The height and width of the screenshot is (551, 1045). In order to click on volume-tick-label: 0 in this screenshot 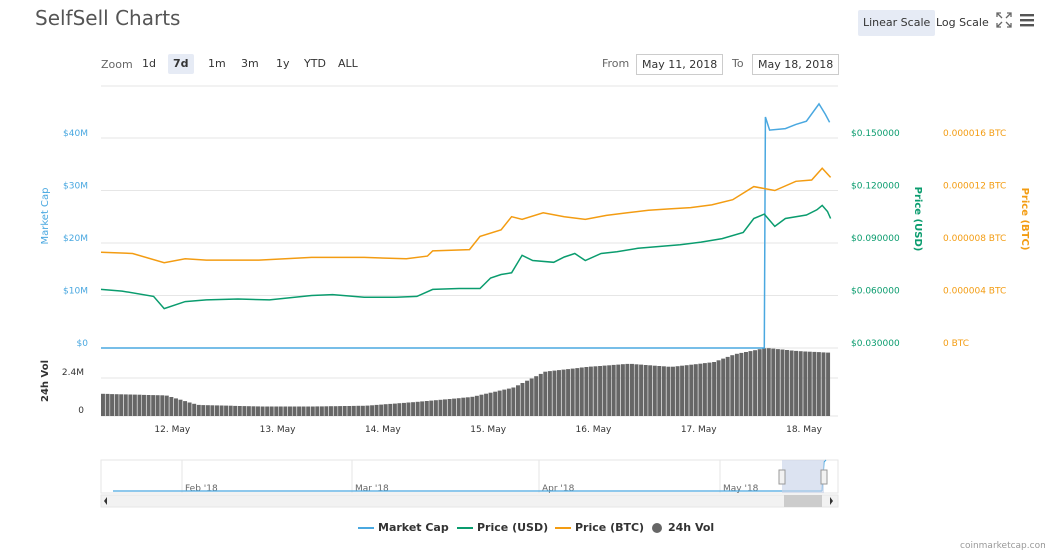, I will do `click(81, 411)`.